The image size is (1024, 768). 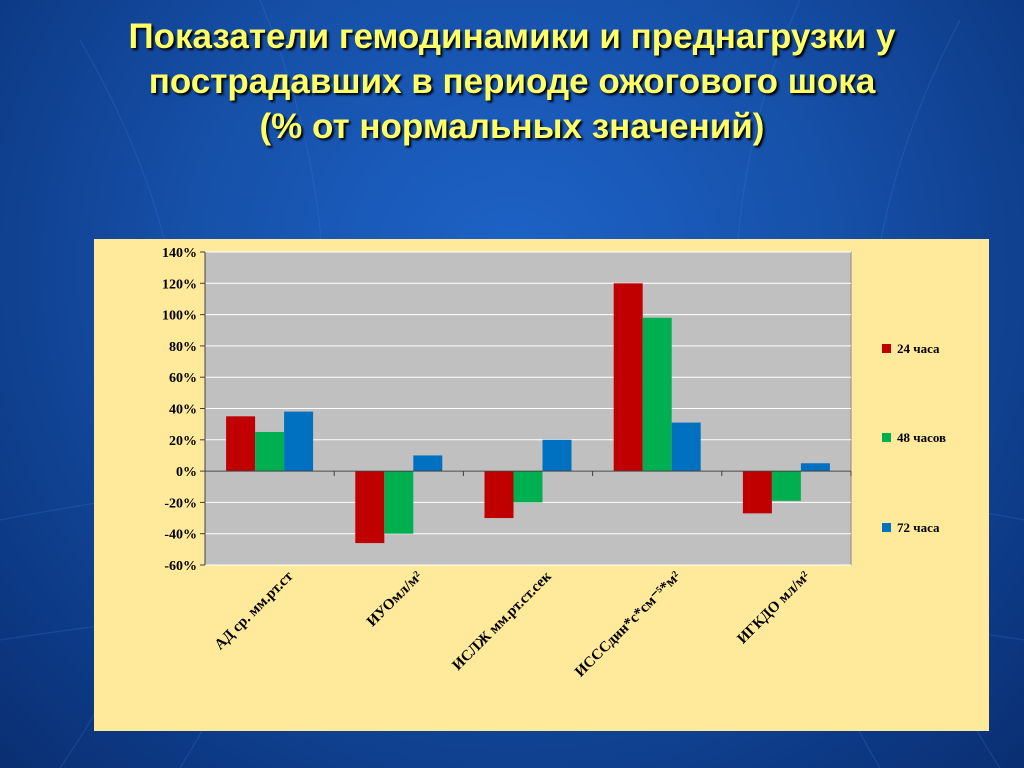 What do you see at coordinates (179, 284) in the screenshot?
I see `y-tick-label: 120%` at bounding box center [179, 284].